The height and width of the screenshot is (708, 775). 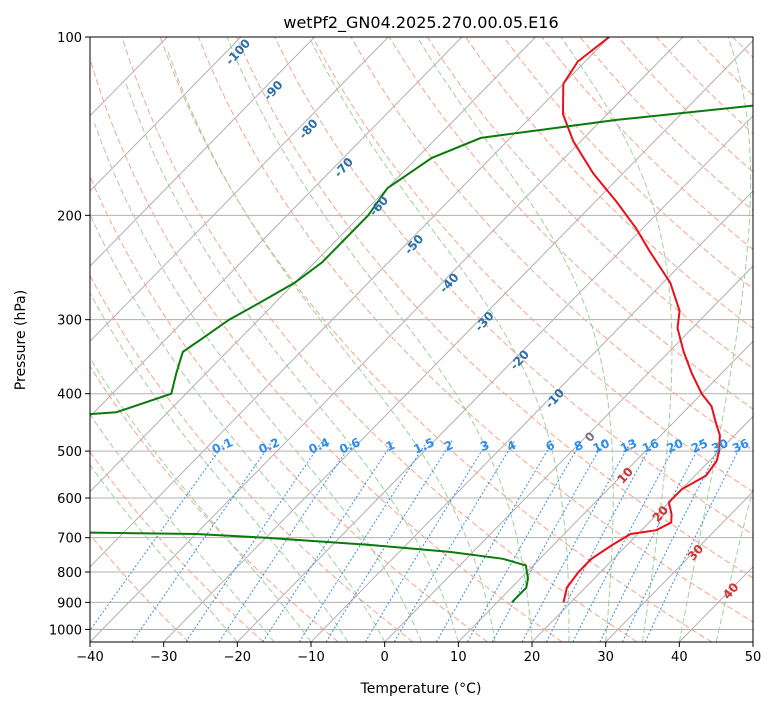 I want to click on y-axis-label: Pressure (hPa), so click(x=21, y=340).